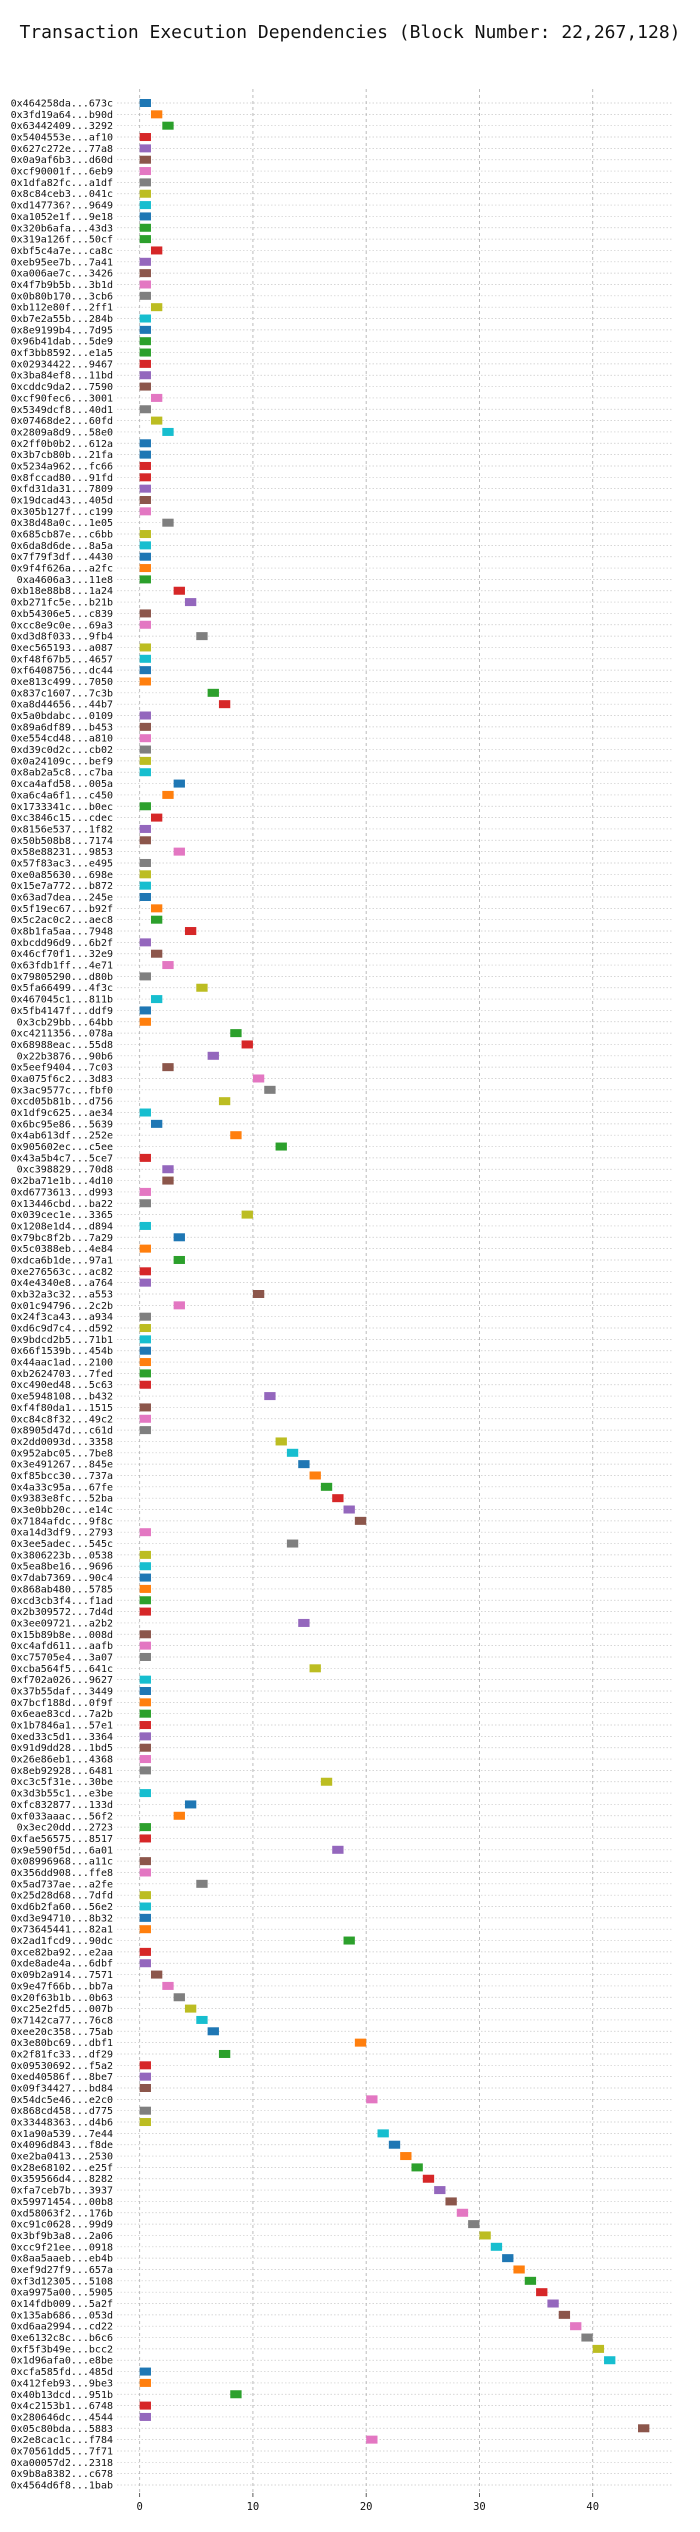  Describe the element at coordinates (62, 966) in the screenshot. I see `transaction-label: 0x63fdb1ff...4e71` at that location.